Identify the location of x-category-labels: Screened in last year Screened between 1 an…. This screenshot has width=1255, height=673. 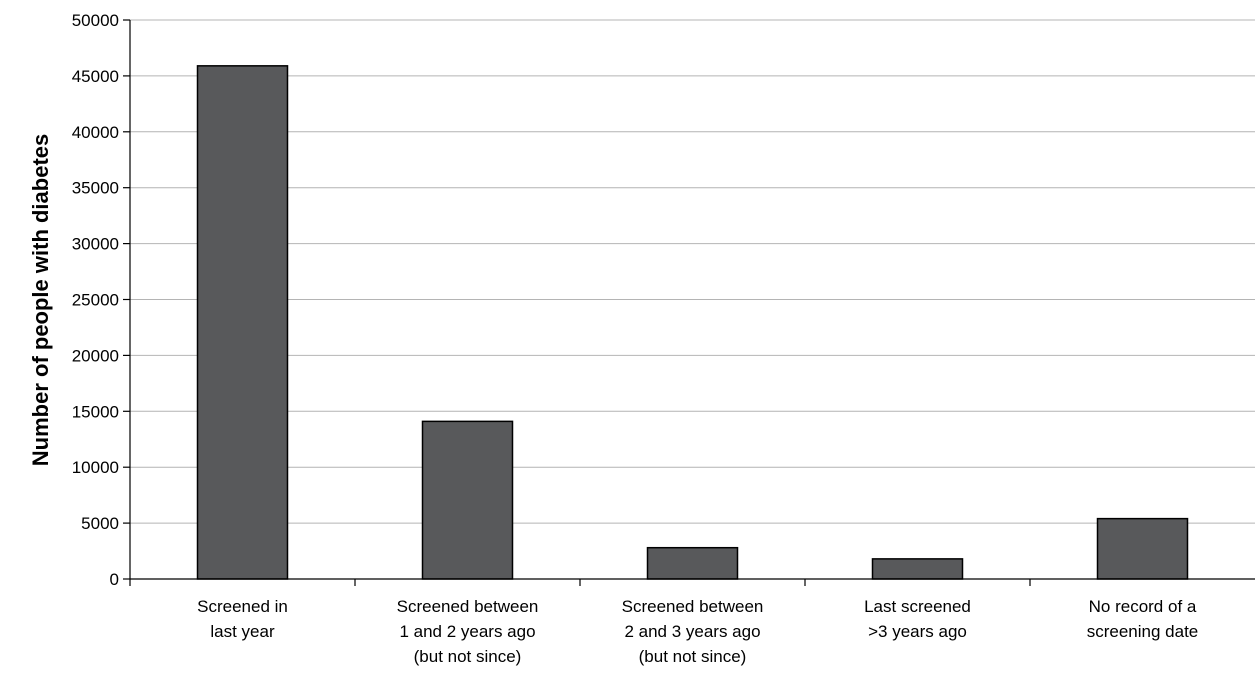
(697, 631).